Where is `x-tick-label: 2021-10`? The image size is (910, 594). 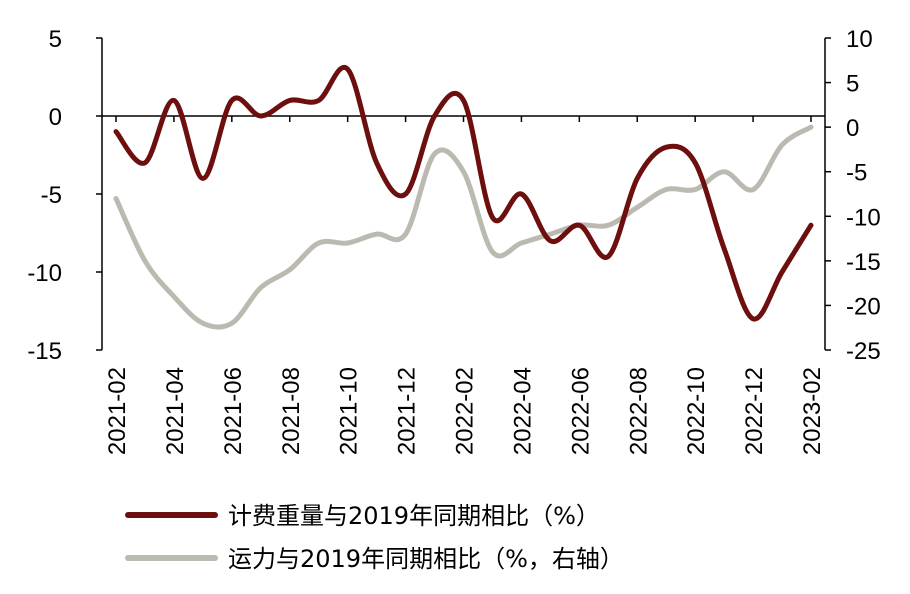
x-tick-label: 2021-10 is located at coordinates (349, 411).